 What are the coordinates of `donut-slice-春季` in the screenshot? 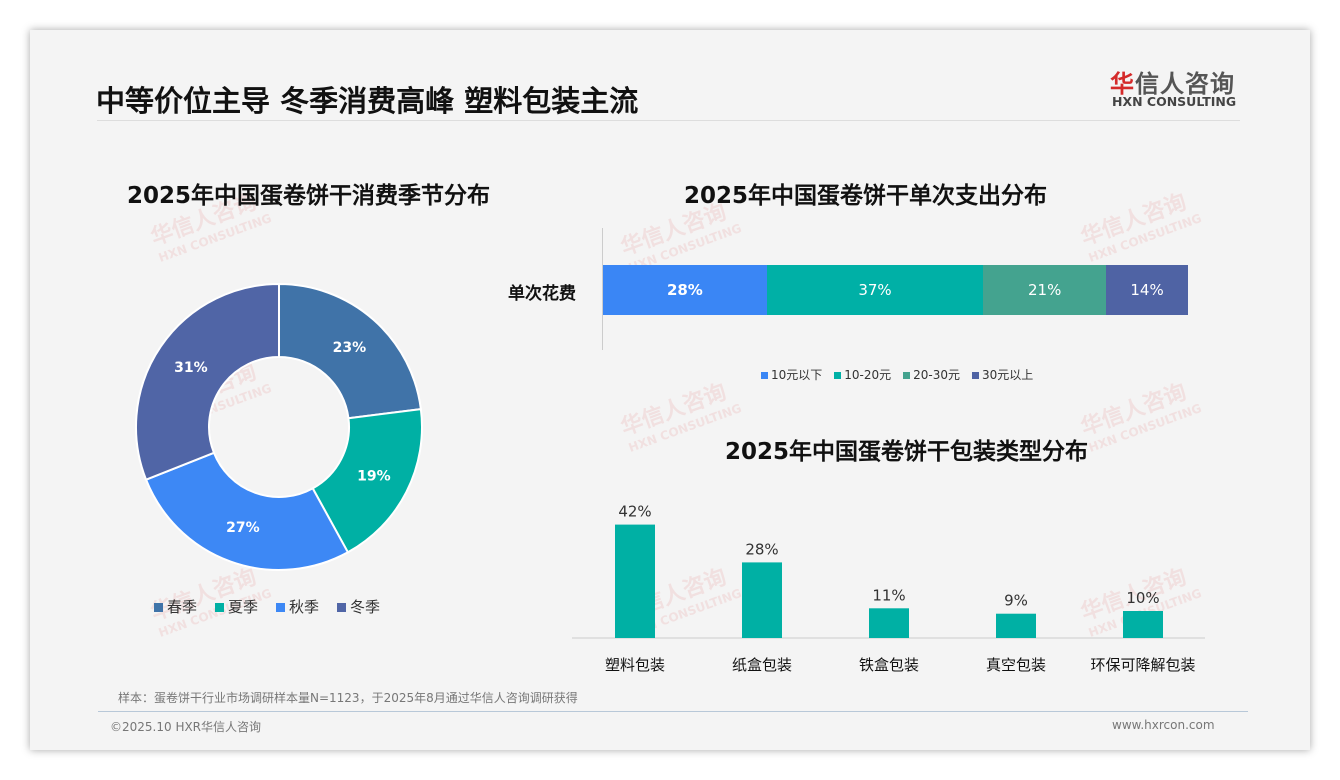 It's located at (350, 351).